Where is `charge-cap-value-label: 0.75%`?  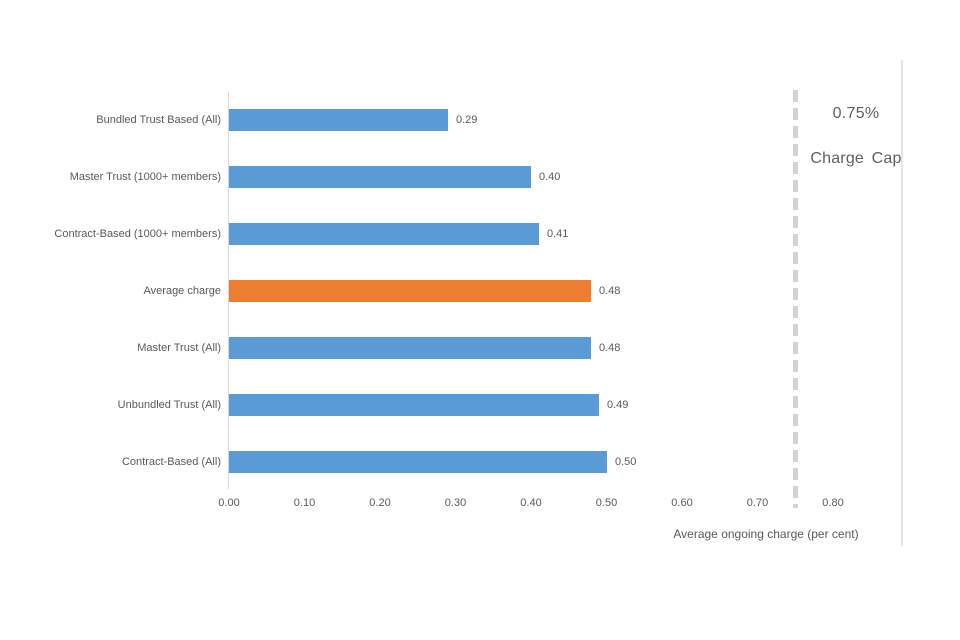
charge-cap-value-label: 0.75% is located at coordinates (856, 113).